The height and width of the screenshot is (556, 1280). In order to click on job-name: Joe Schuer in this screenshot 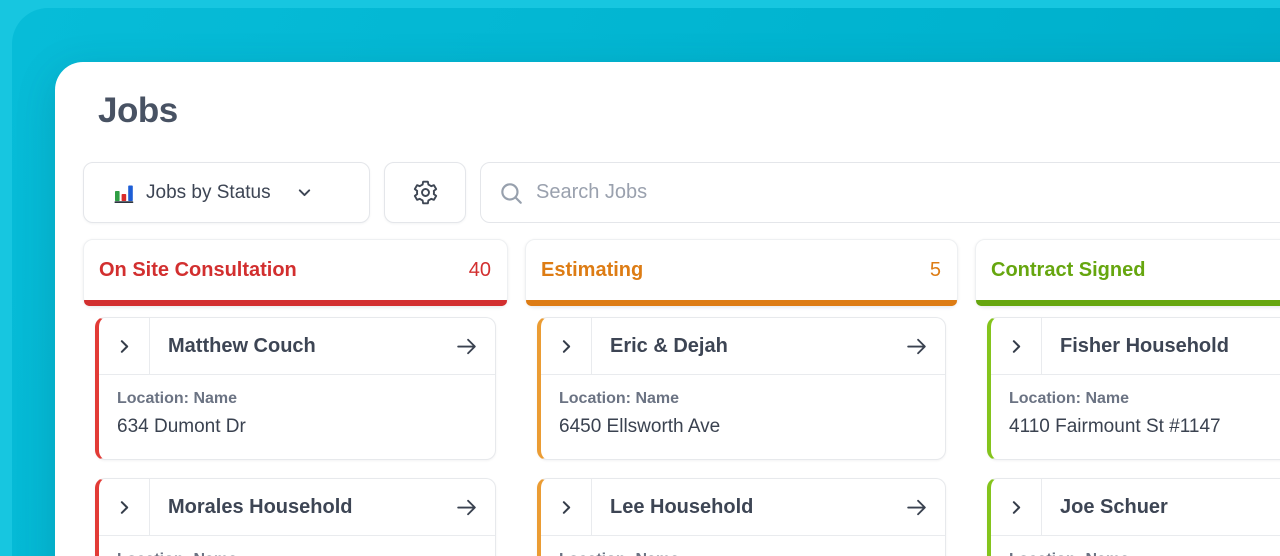, I will do `click(1114, 506)`.